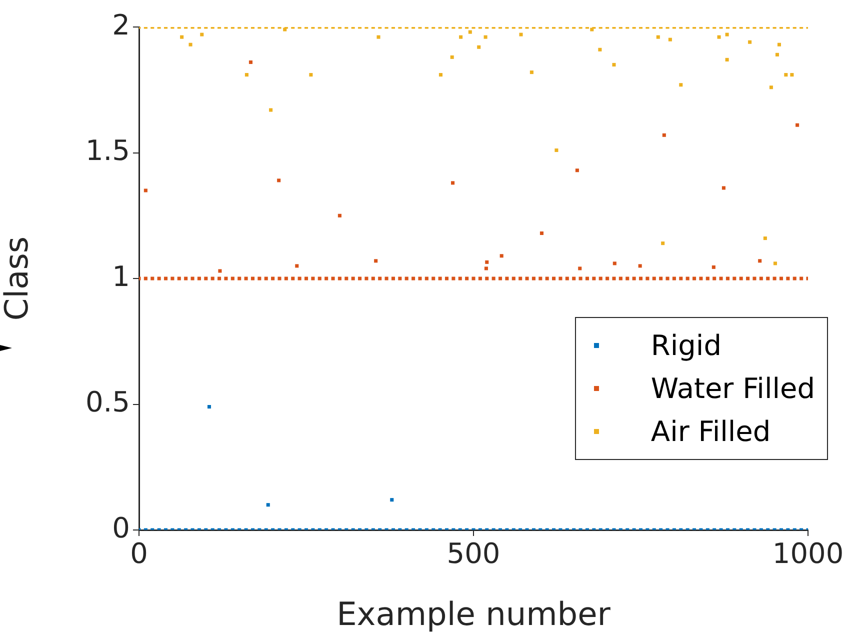 The width and height of the screenshot is (857, 636). What do you see at coordinates (732, 389) in the screenshot?
I see `legend-label: Water Filled` at bounding box center [732, 389].